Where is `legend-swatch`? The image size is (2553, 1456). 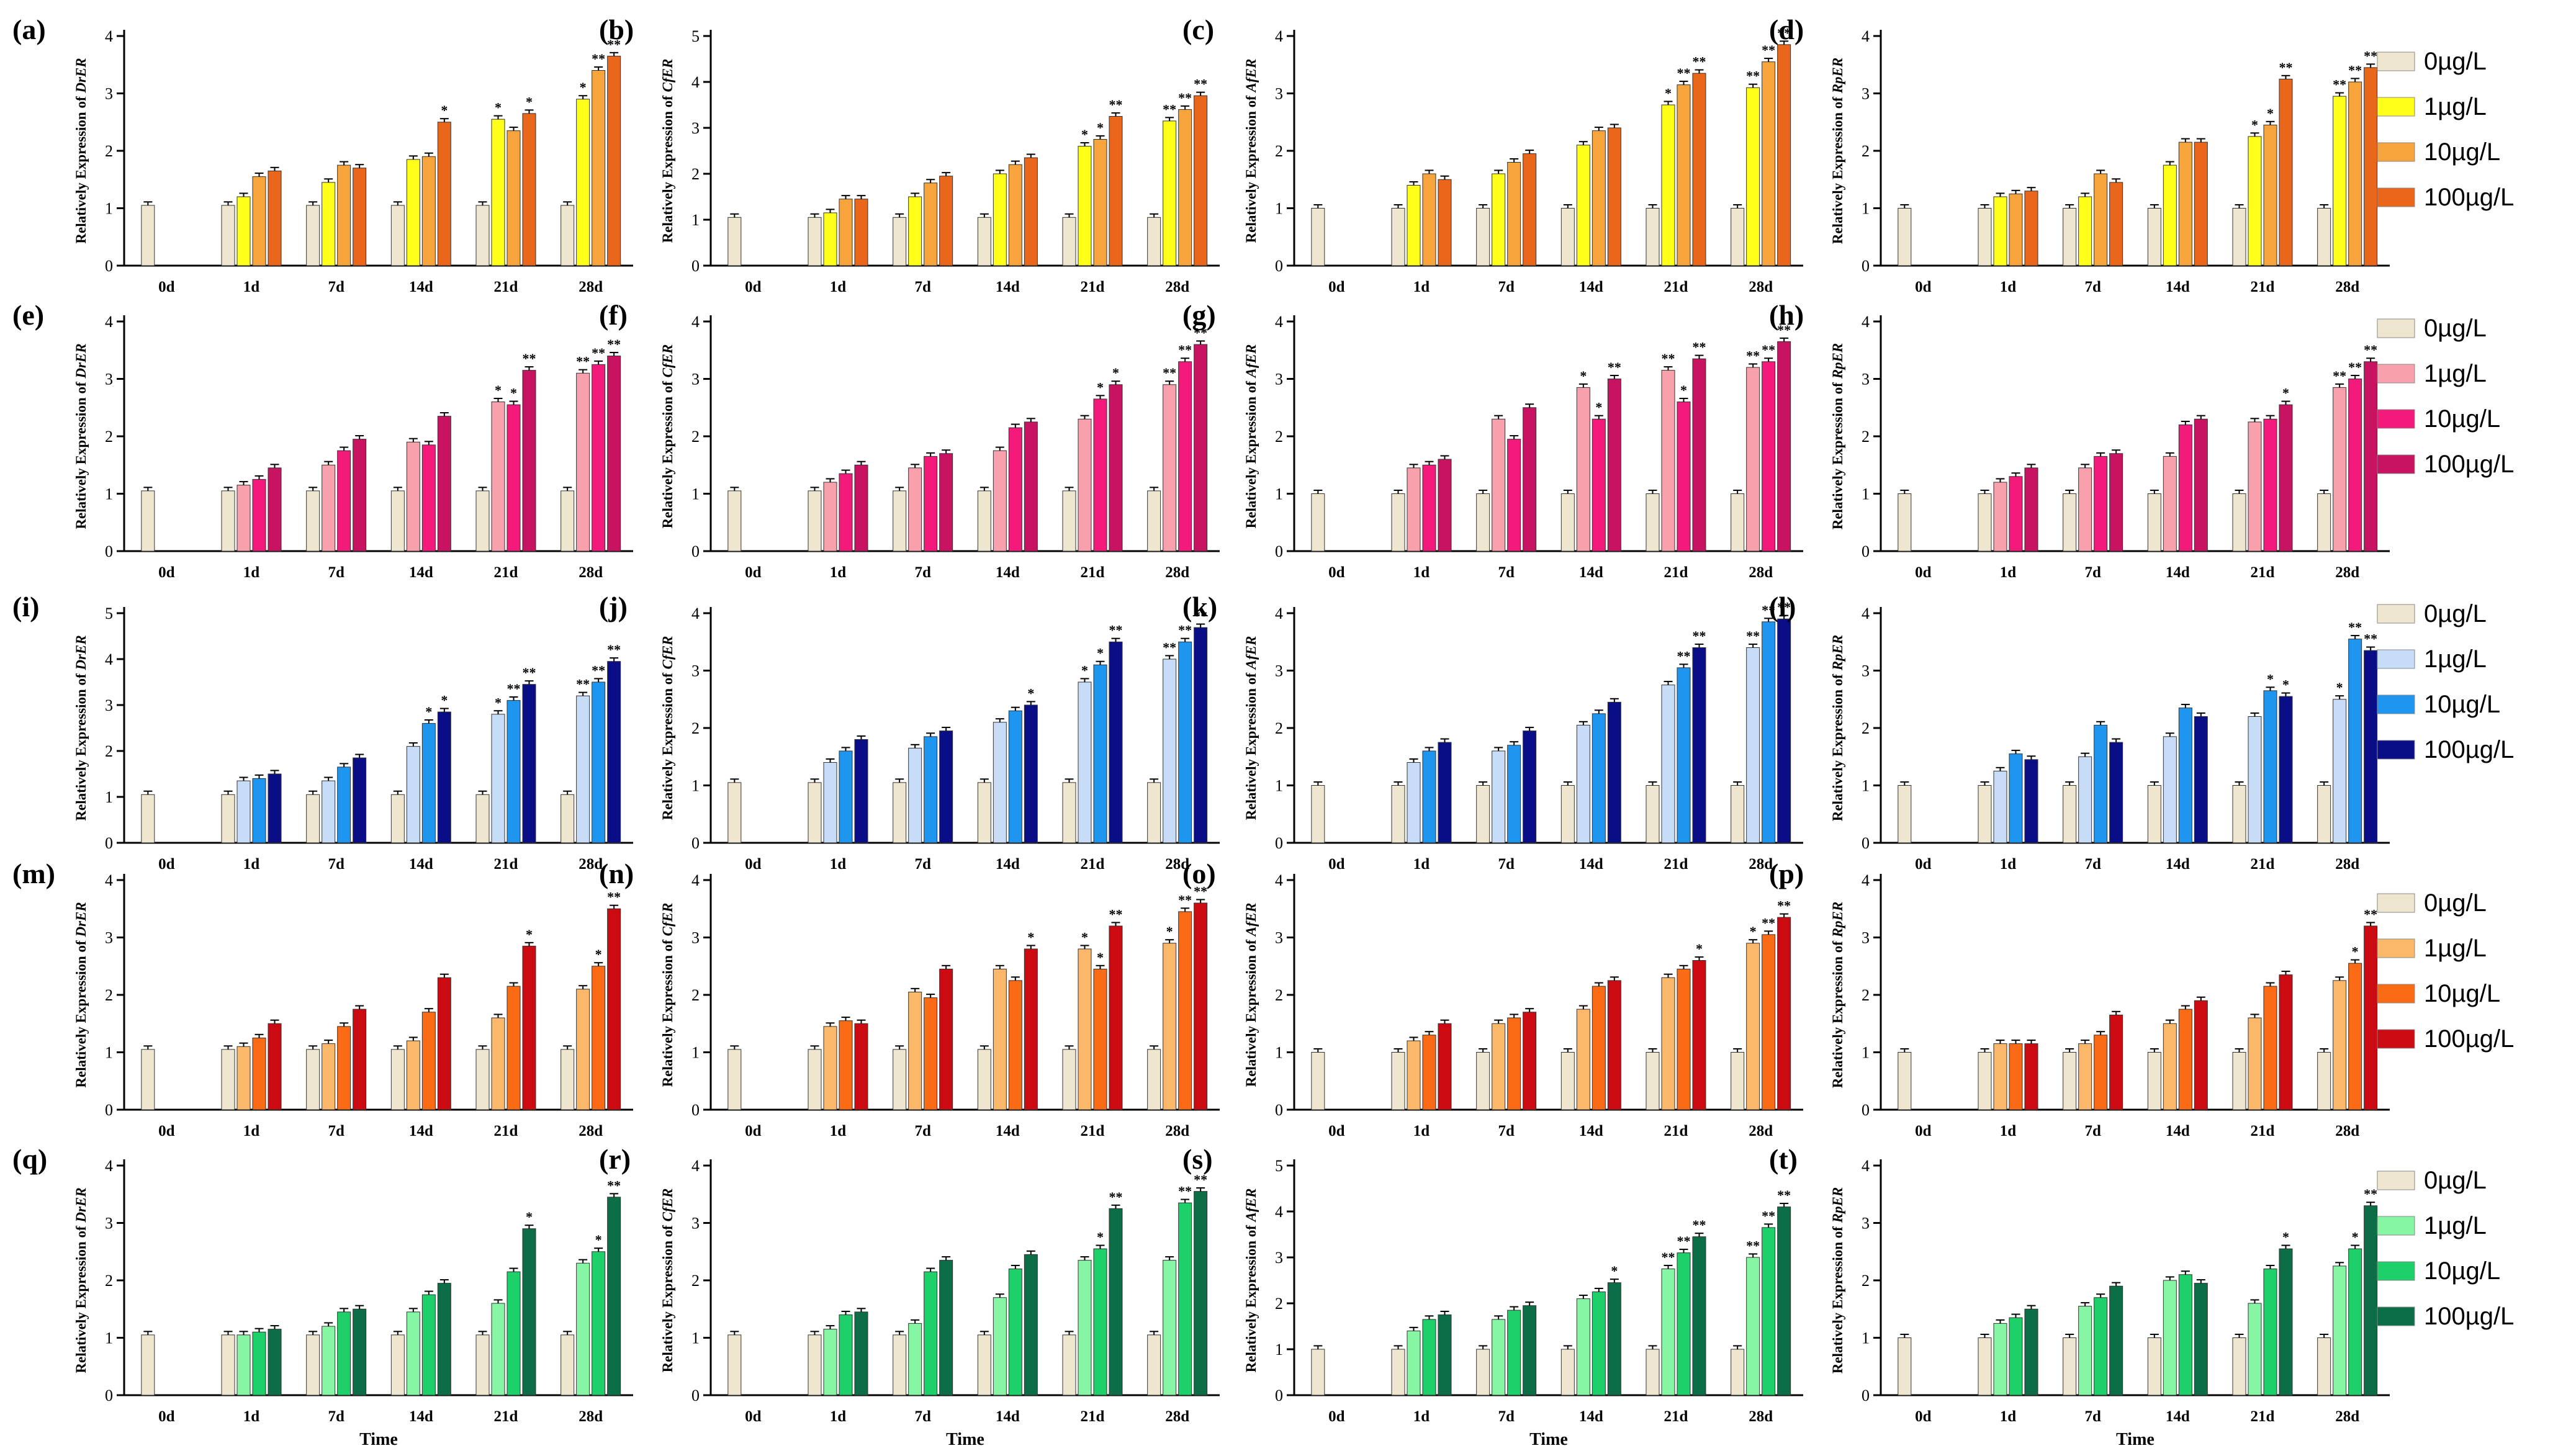
legend-swatch is located at coordinates (2396, 328).